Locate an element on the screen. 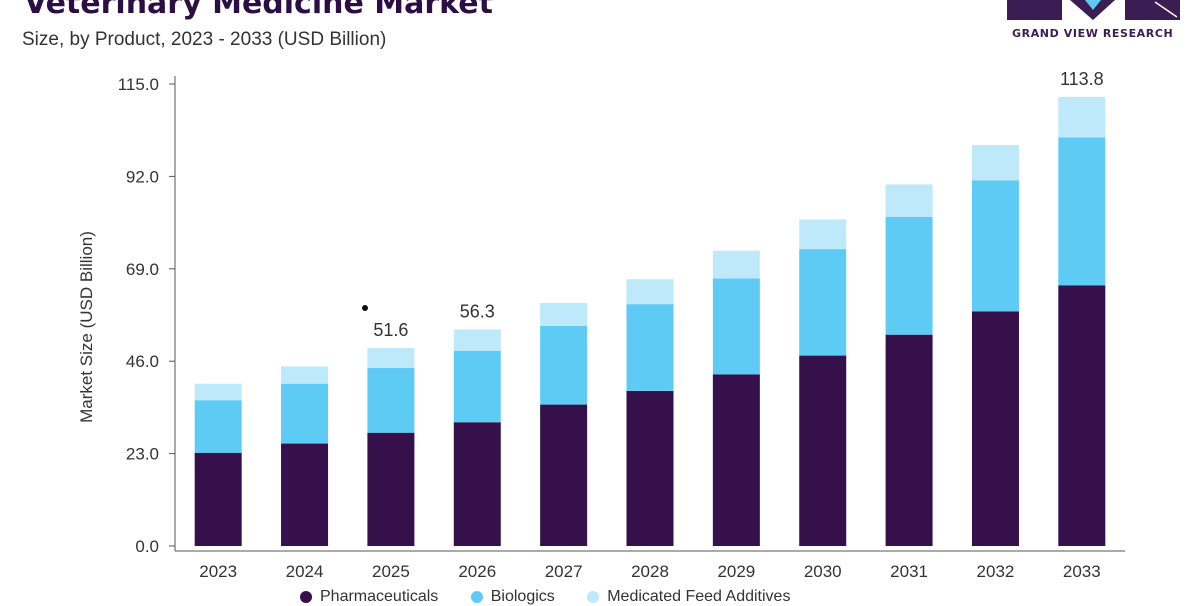 The image size is (1200, 606). legend-item-biologics: Biologics is located at coordinates (512, 597).